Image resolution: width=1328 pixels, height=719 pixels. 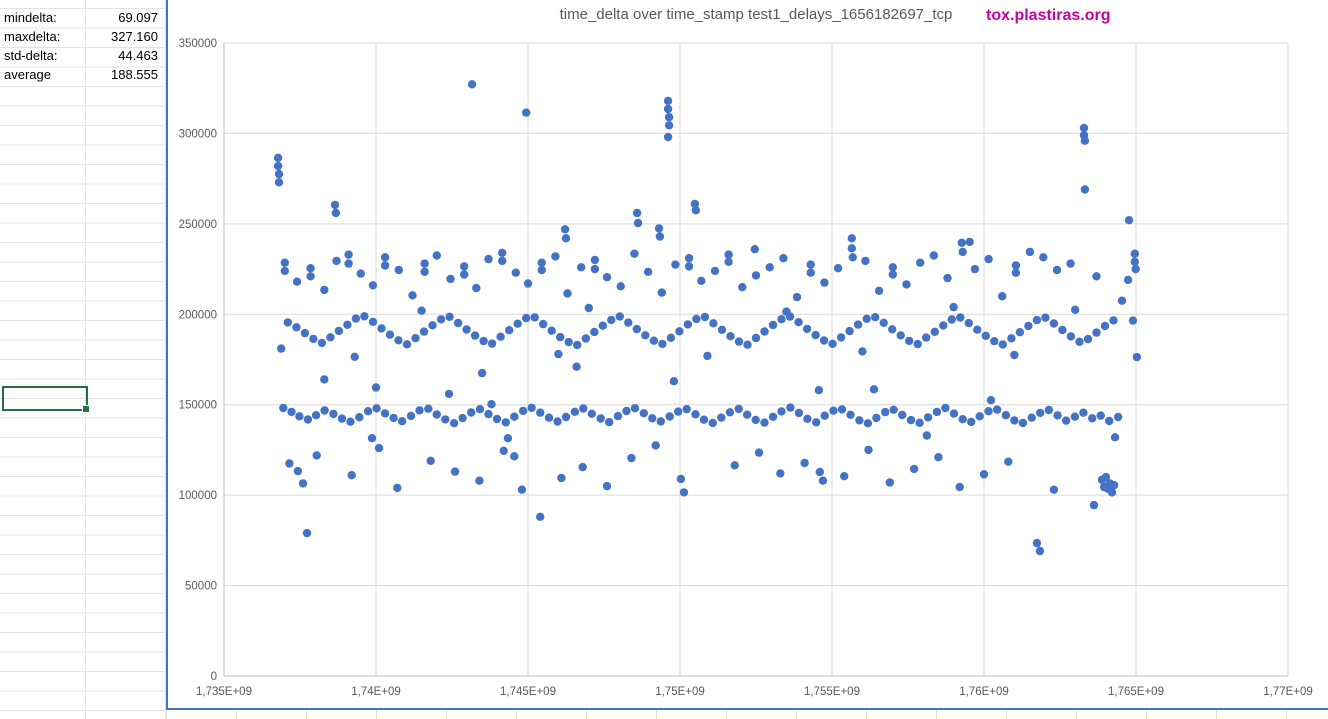 What do you see at coordinates (376, 692) in the screenshot?
I see `x-tick-label: 1,74E+09` at bounding box center [376, 692].